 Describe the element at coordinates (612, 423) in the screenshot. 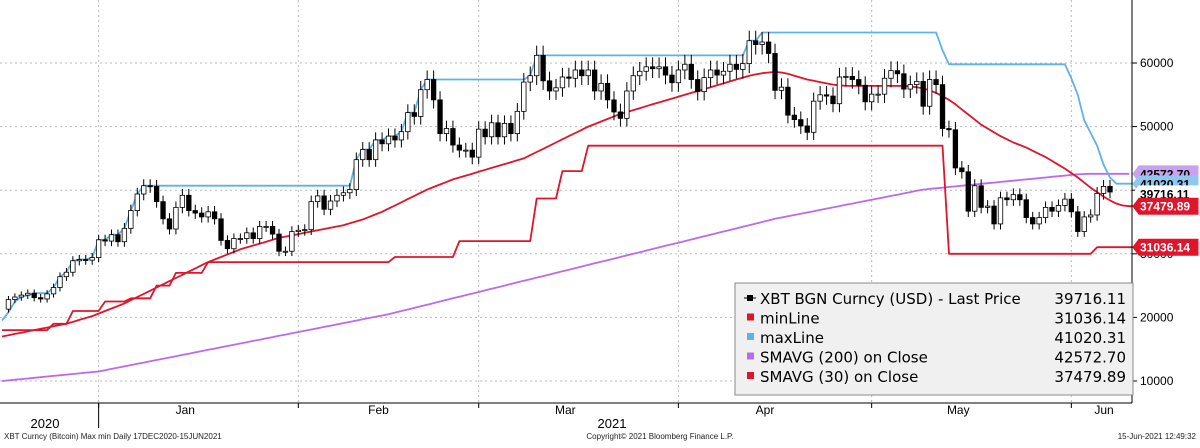

I see `x-year-label: 2021` at that location.